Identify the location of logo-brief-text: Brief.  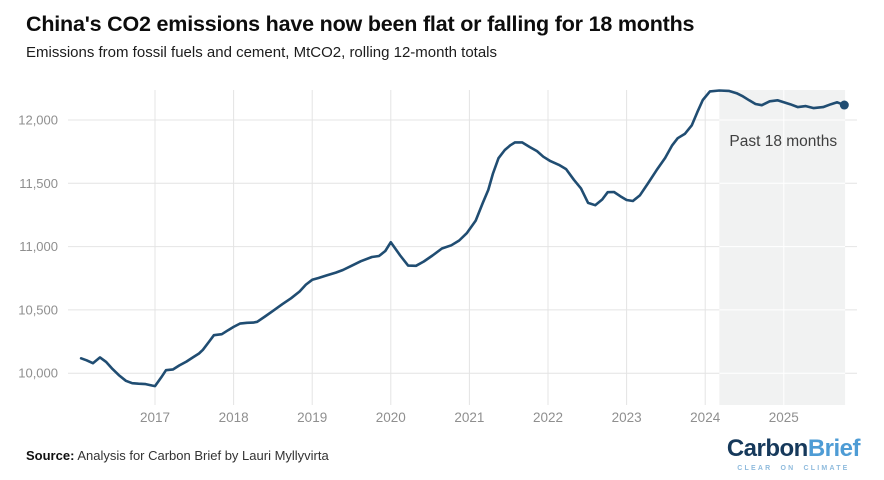
(834, 448).